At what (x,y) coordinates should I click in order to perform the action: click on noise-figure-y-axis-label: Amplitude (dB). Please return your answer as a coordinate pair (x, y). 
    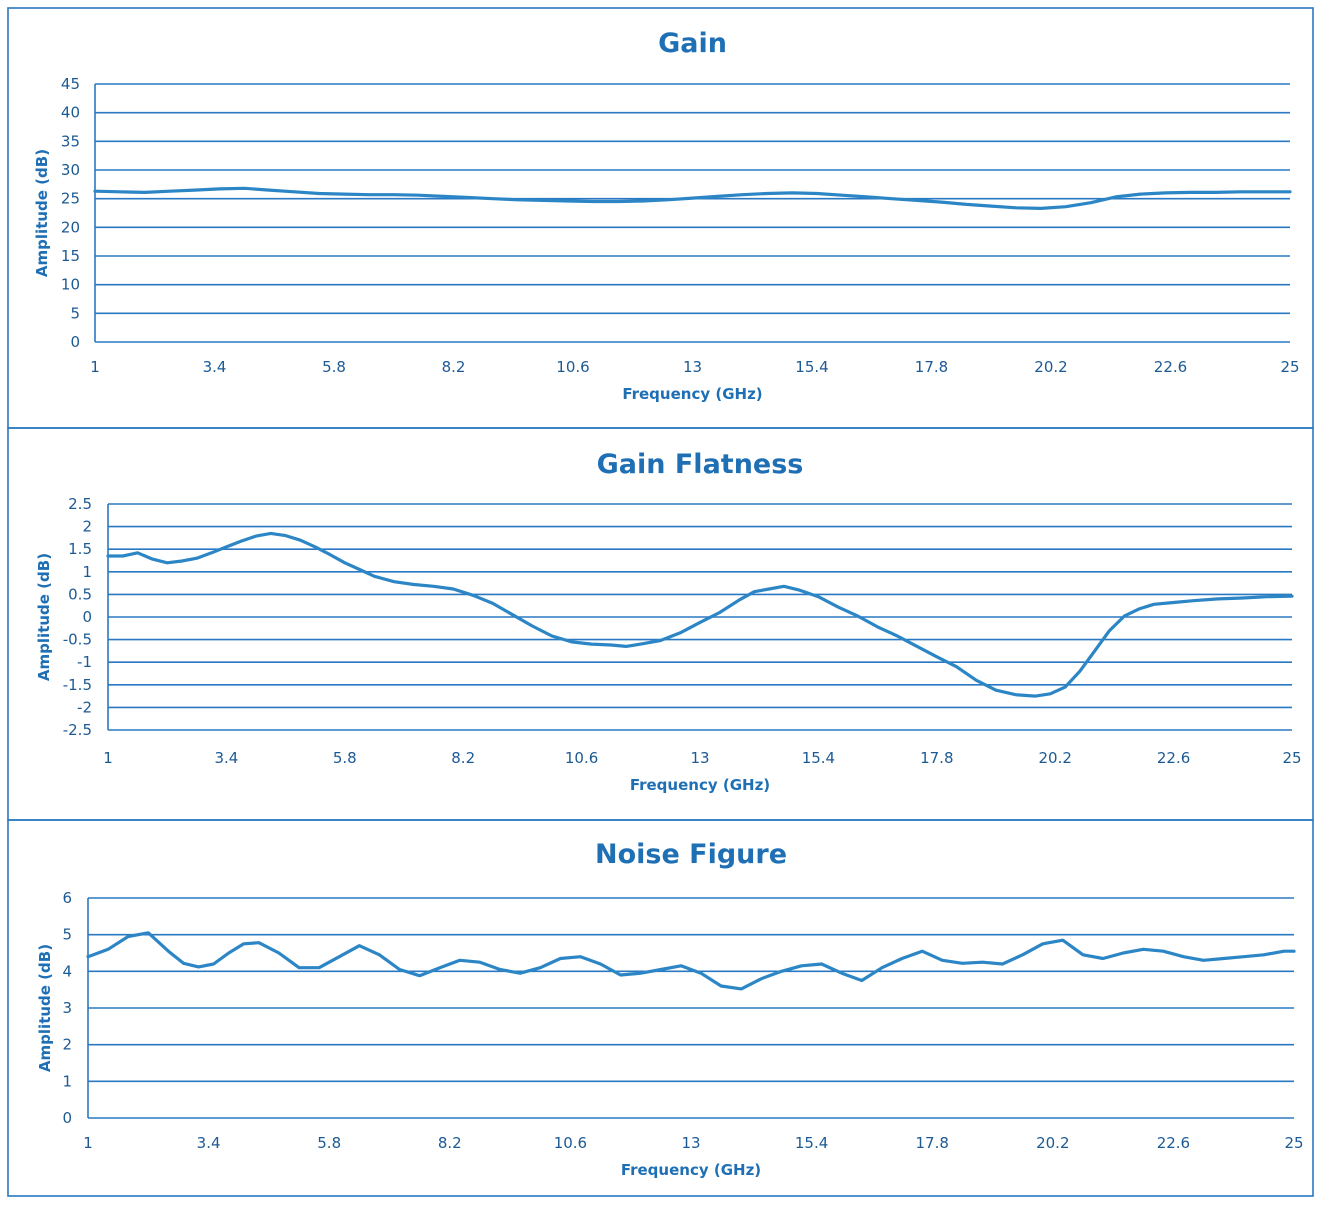
    Looking at the image, I should click on (45, 1008).